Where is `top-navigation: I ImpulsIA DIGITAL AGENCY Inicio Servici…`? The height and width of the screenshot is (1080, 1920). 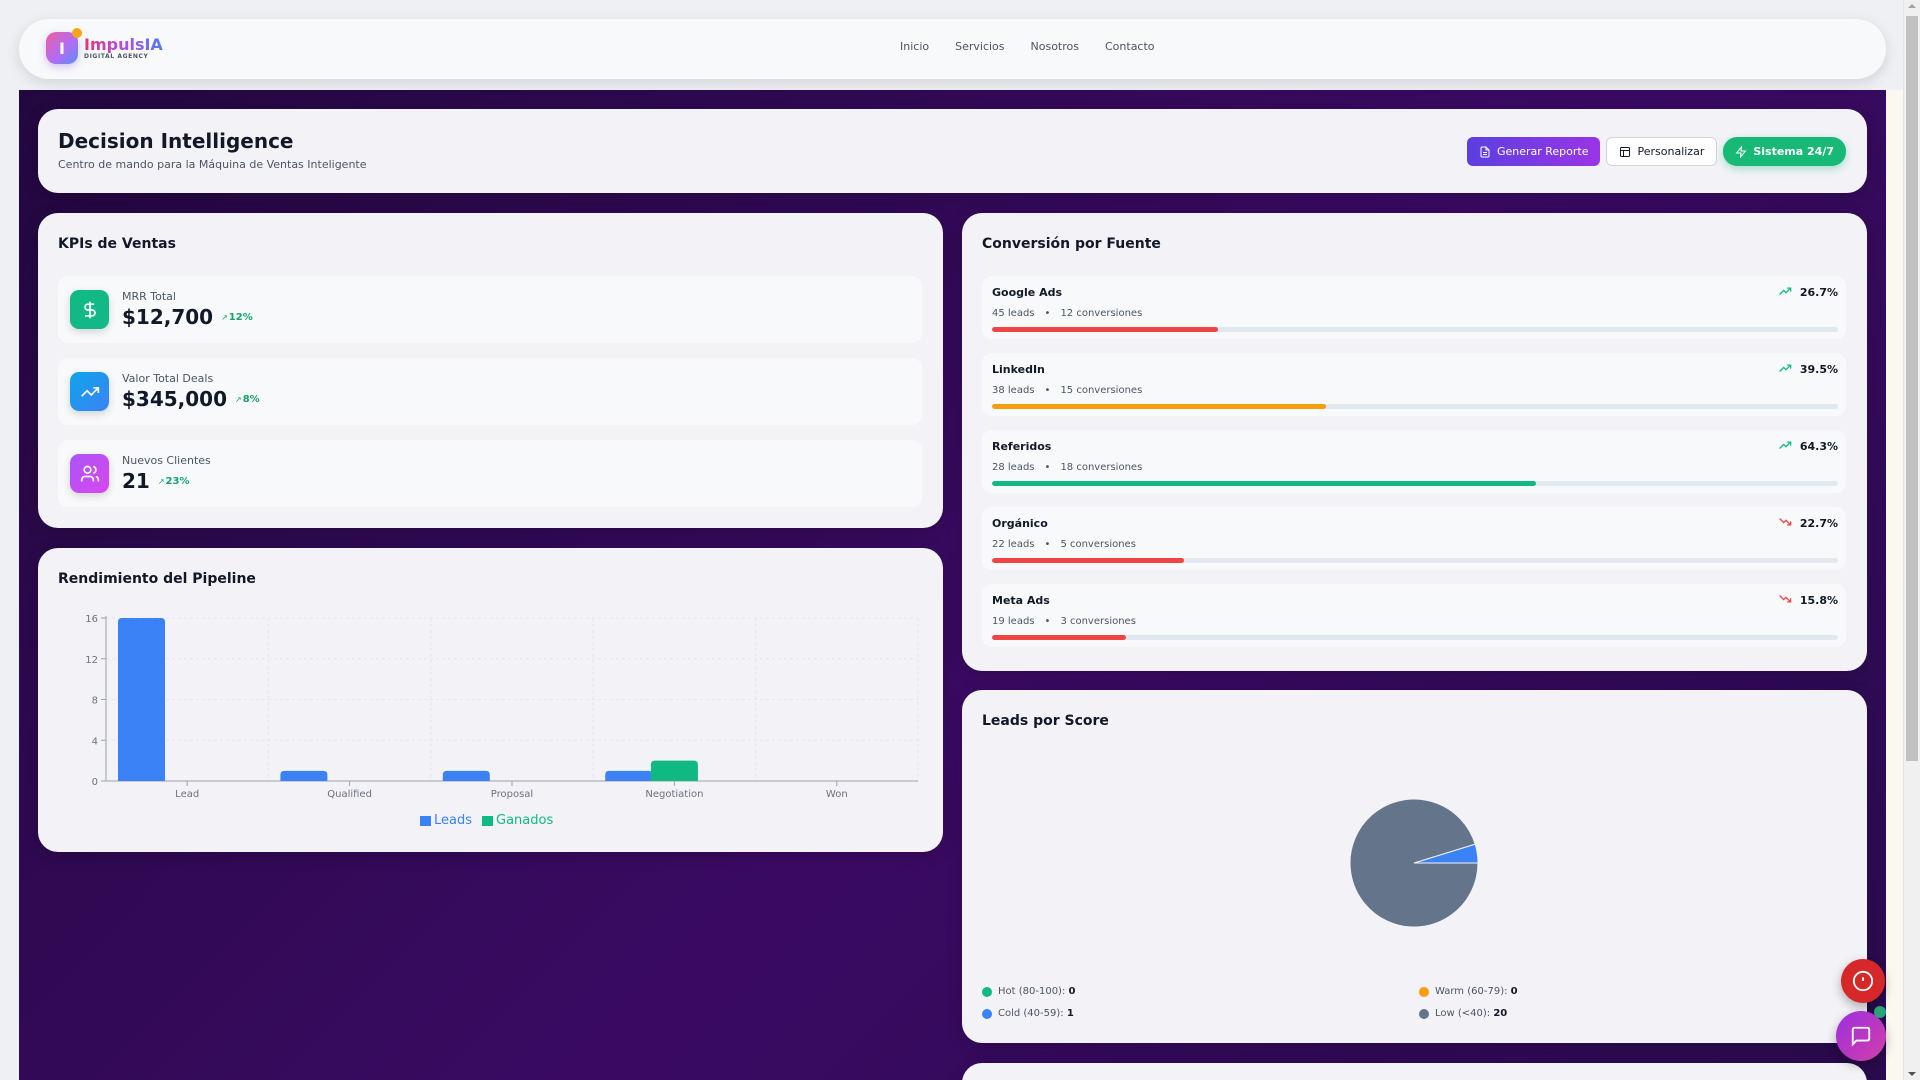 top-navigation: I ImpulsIA DIGITAL AGENCY Inicio Servici… is located at coordinates (952, 49).